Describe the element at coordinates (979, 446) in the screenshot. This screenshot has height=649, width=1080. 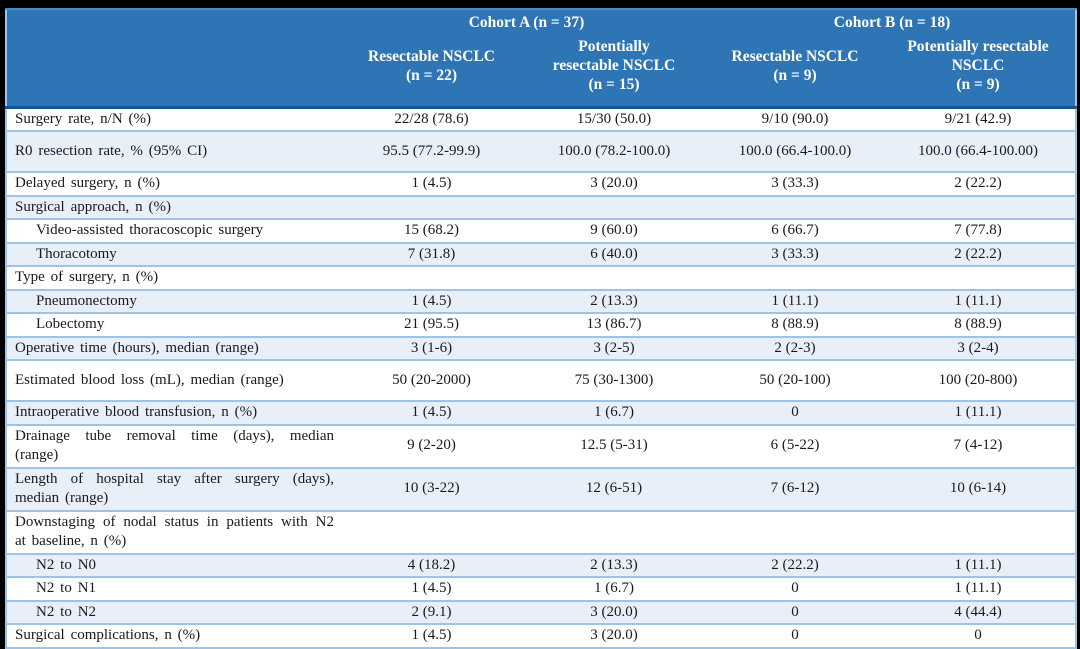
I see `cell-value: 7 (4-12)` at that location.